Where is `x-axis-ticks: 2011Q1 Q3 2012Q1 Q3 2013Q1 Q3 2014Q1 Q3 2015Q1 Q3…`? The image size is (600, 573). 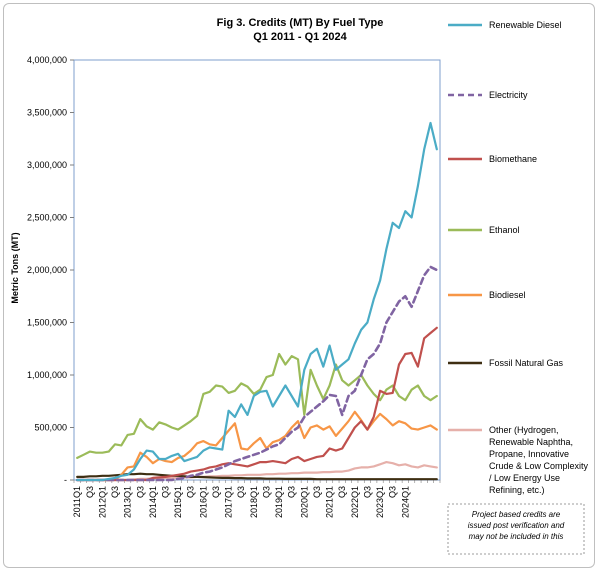
x-axis-ticks: 2011Q1 Q3 2012Q1 Q3 2013Q1 Q3 2014Q1 Q3 2015Q1 Q3… is located at coordinates (256, 499).